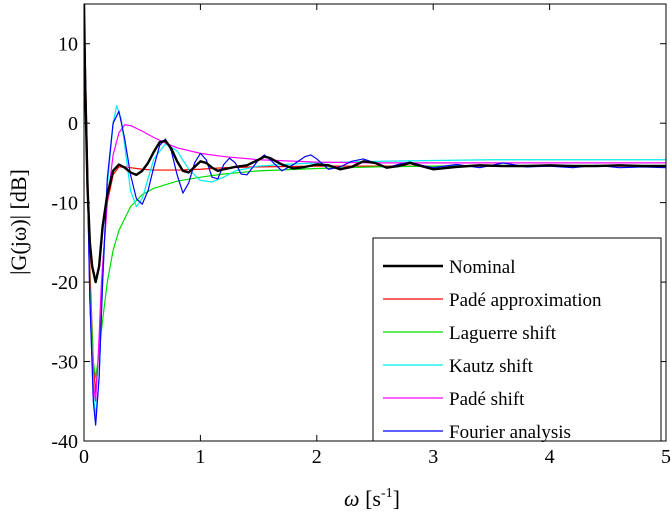  Describe the element at coordinates (487, 399) in the screenshot. I see `legend-label-4: Padé shift` at that location.